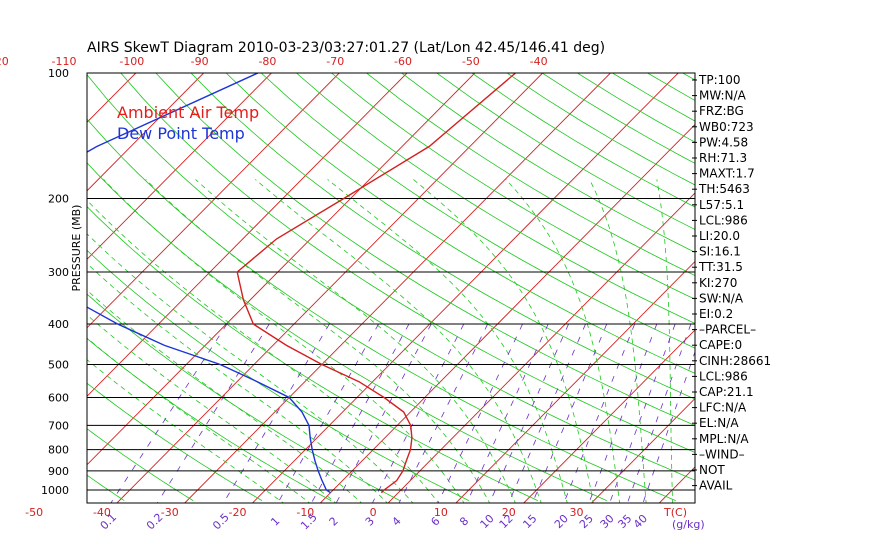 The width and height of the screenshot is (870, 560). What do you see at coordinates (58, 324) in the screenshot?
I see `pressure-tick-label: 400` at bounding box center [58, 324].